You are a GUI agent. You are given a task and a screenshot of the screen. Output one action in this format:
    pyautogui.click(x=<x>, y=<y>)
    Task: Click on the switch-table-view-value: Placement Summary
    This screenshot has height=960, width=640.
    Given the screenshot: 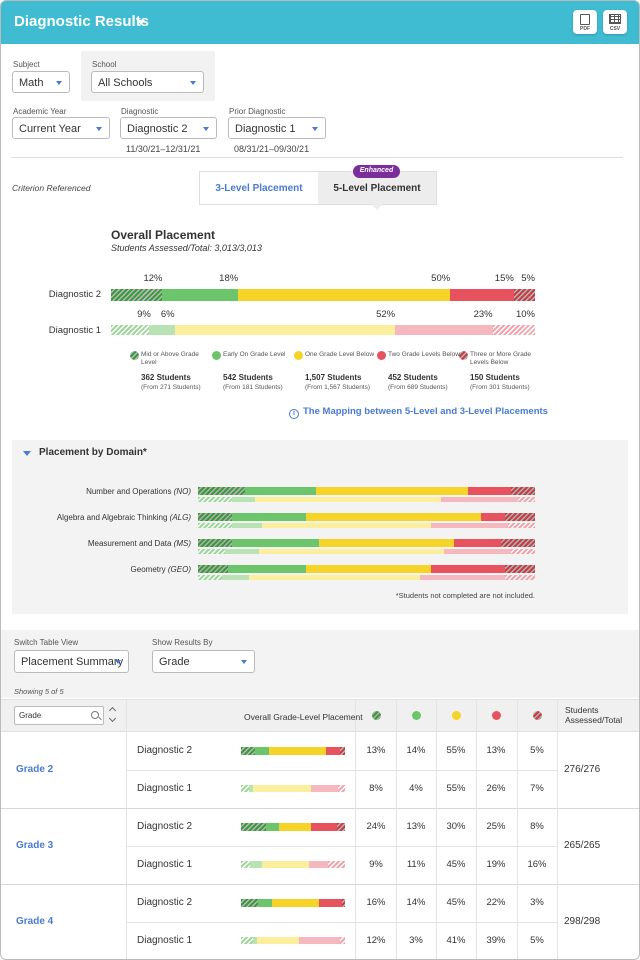 What is the action you would take?
    pyautogui.click(x=72, y=662)
    